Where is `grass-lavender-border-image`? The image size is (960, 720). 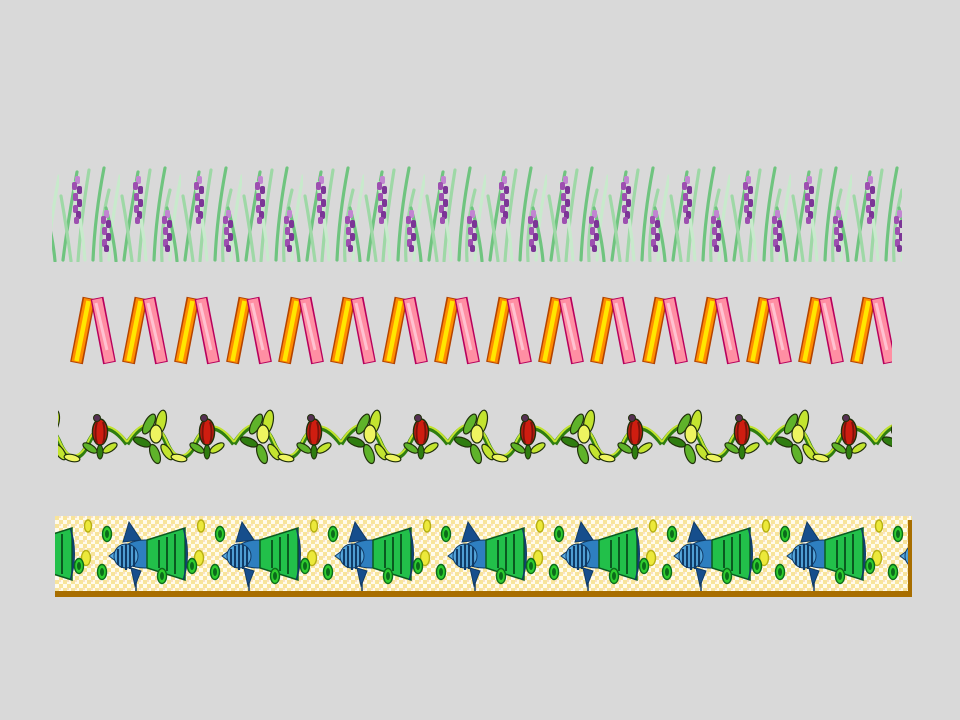
grass-lavender-border-image is located at coordinates (477, 211).